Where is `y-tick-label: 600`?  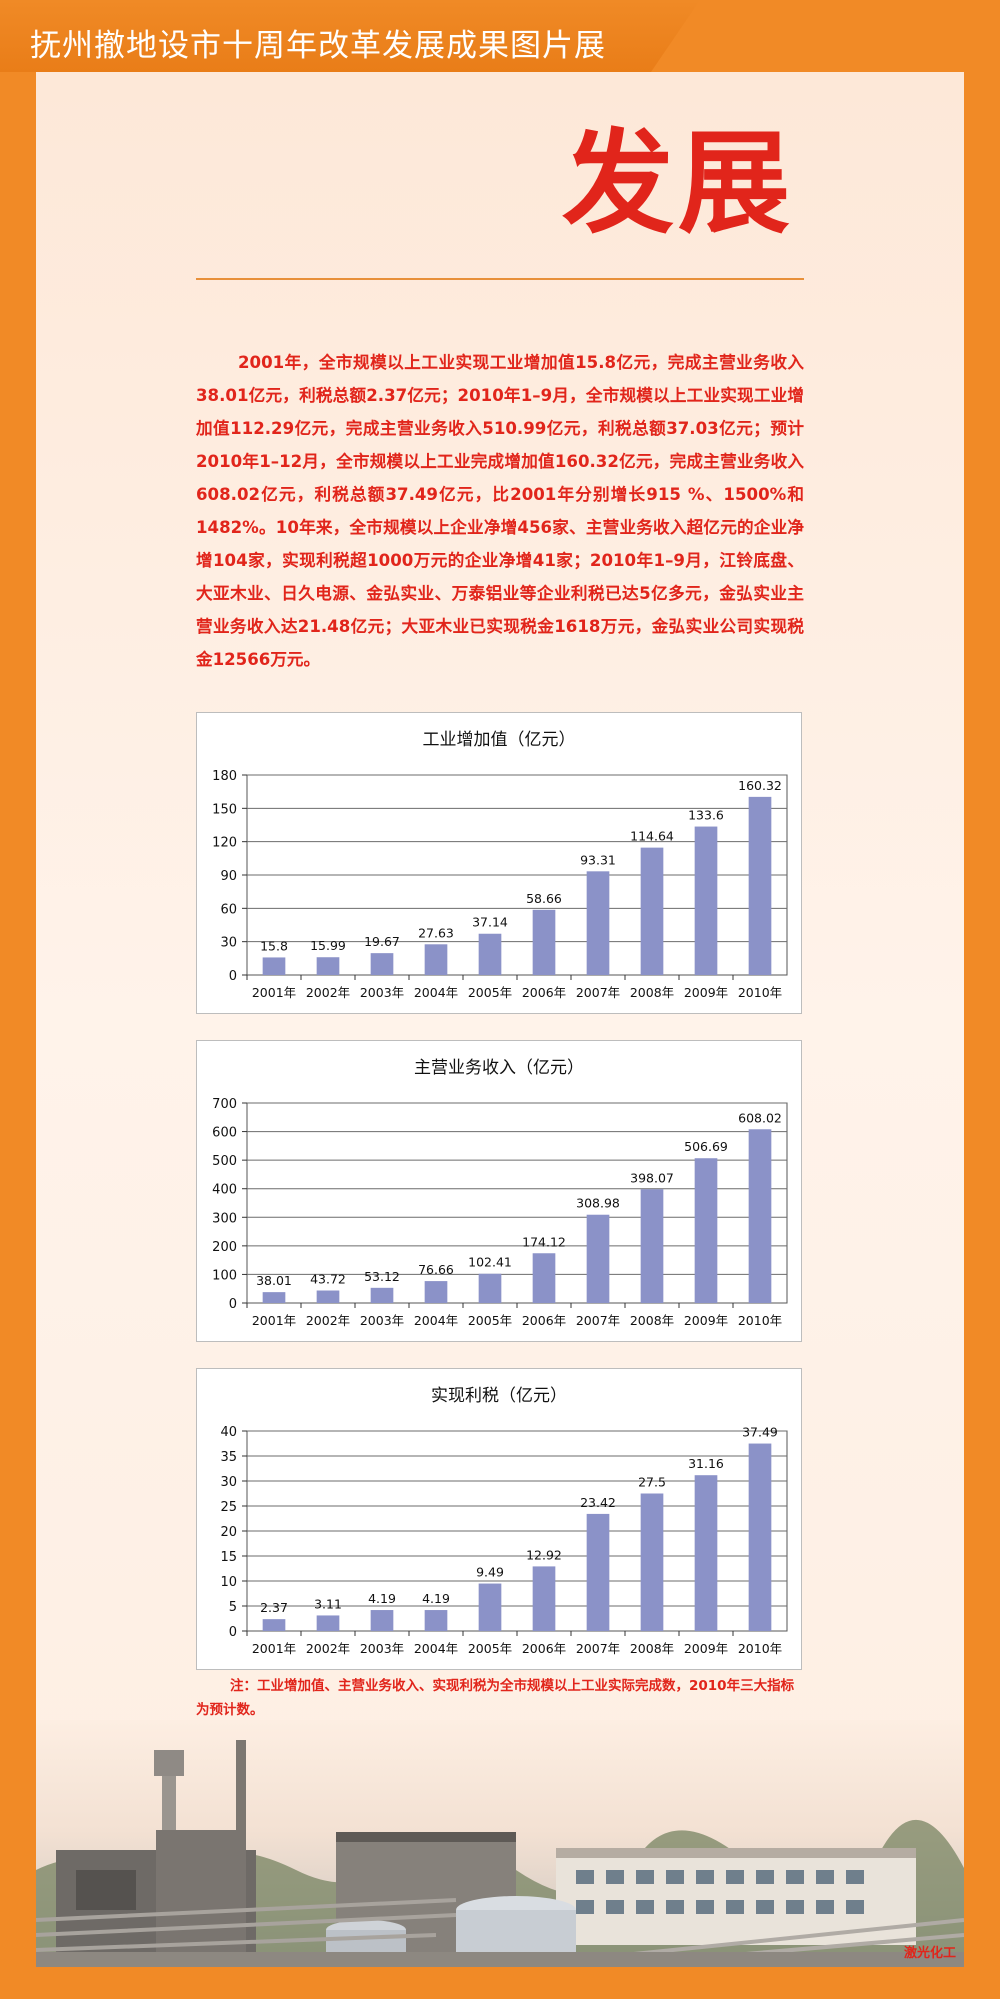
y-tick-label: 600 is located at coordinates (224, 1133).